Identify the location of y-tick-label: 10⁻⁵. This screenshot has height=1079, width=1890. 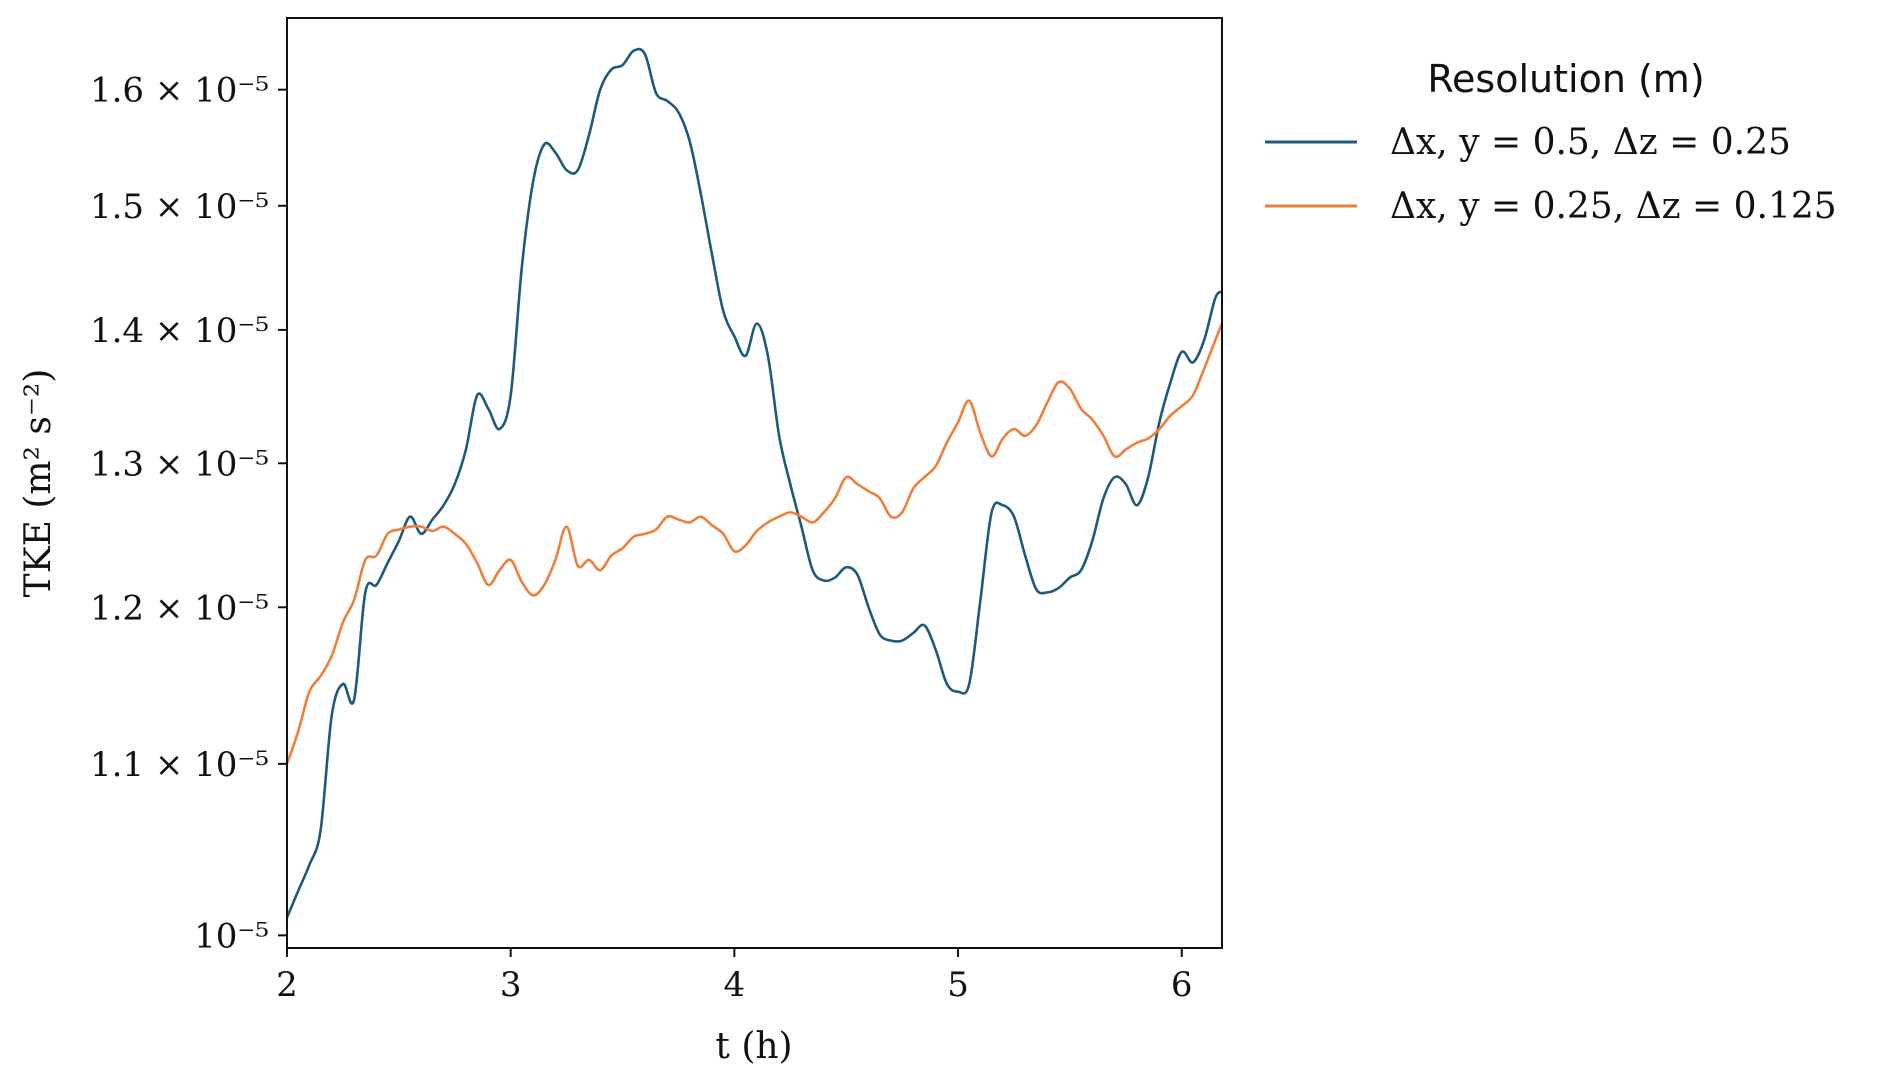
(231, 936).